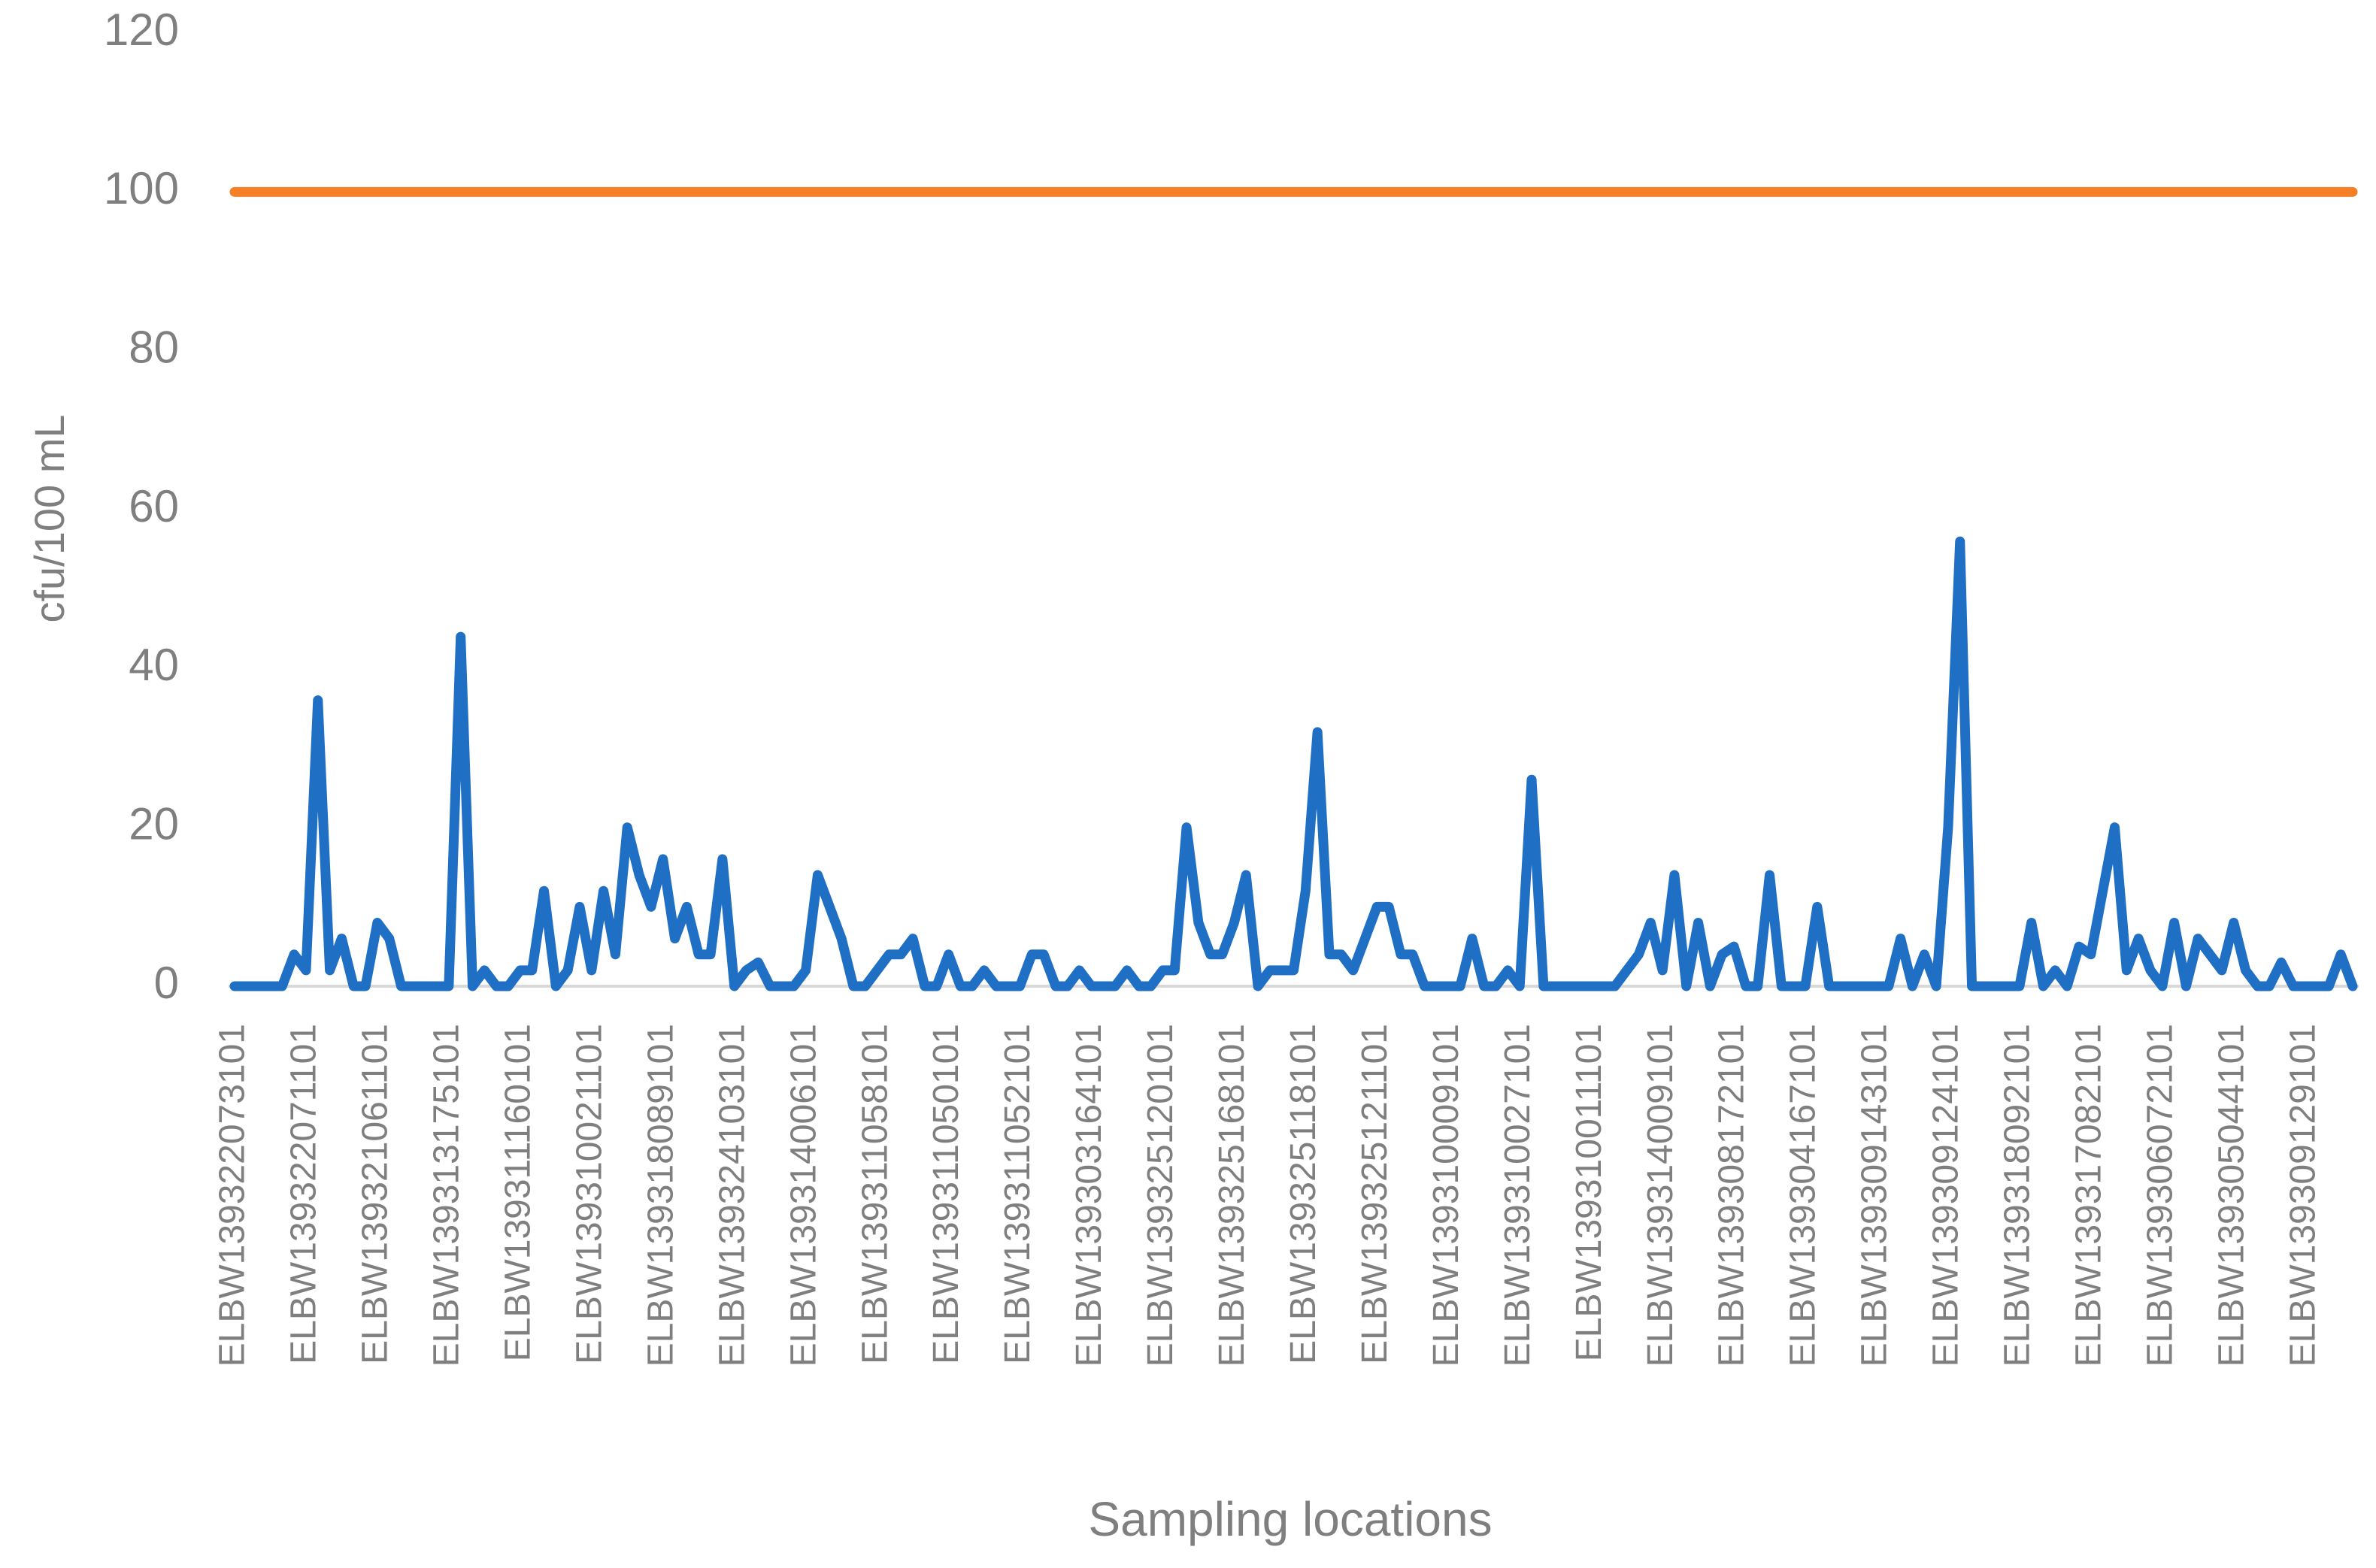  I want to click on x-tick-label: ELBW139305044101, so click(2231, 1195).